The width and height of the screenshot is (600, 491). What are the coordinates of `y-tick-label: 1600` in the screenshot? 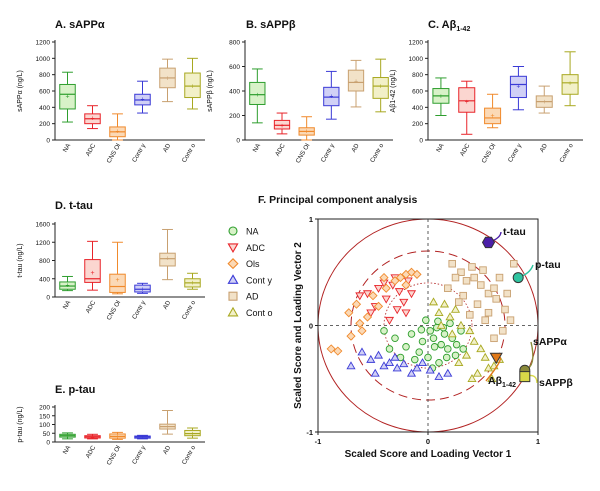 It's located at (43, 225).